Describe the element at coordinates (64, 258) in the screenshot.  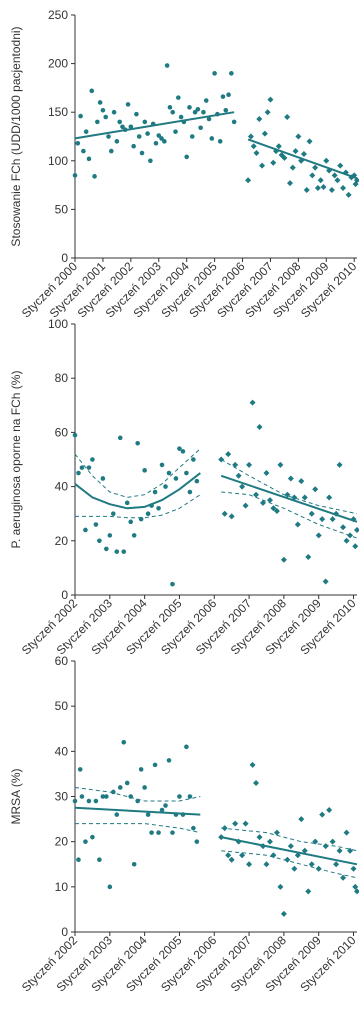
I see `y-tick-label: 0` at that location.